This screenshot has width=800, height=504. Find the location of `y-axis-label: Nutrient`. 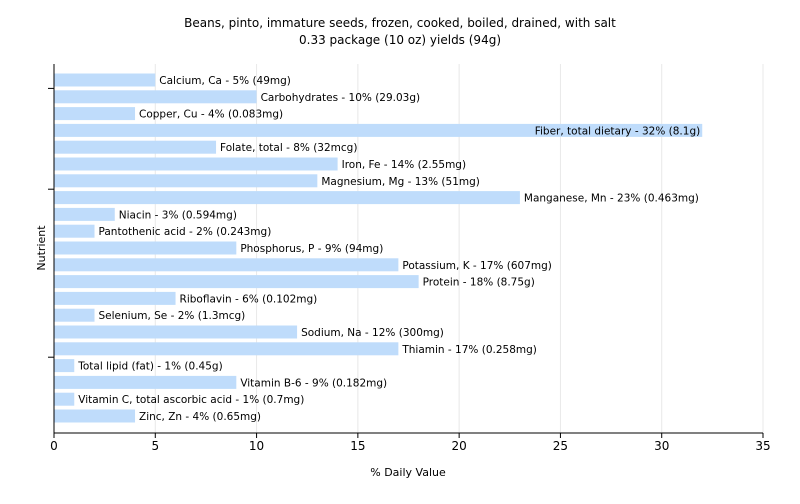

y-axis-label: Nutrient is located at coordinates (41, 248).